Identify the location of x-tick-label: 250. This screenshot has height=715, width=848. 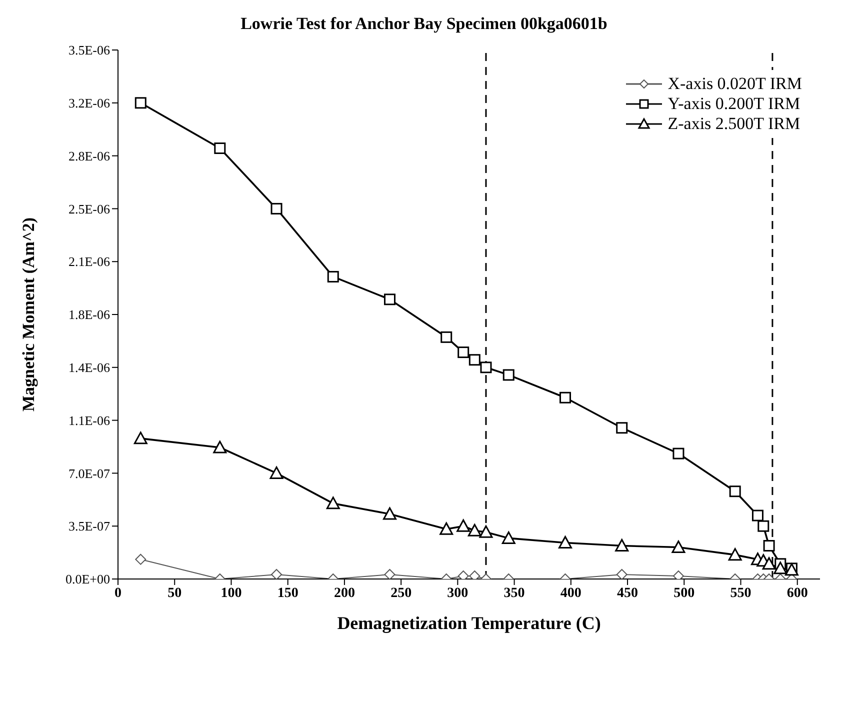
(401, 593).